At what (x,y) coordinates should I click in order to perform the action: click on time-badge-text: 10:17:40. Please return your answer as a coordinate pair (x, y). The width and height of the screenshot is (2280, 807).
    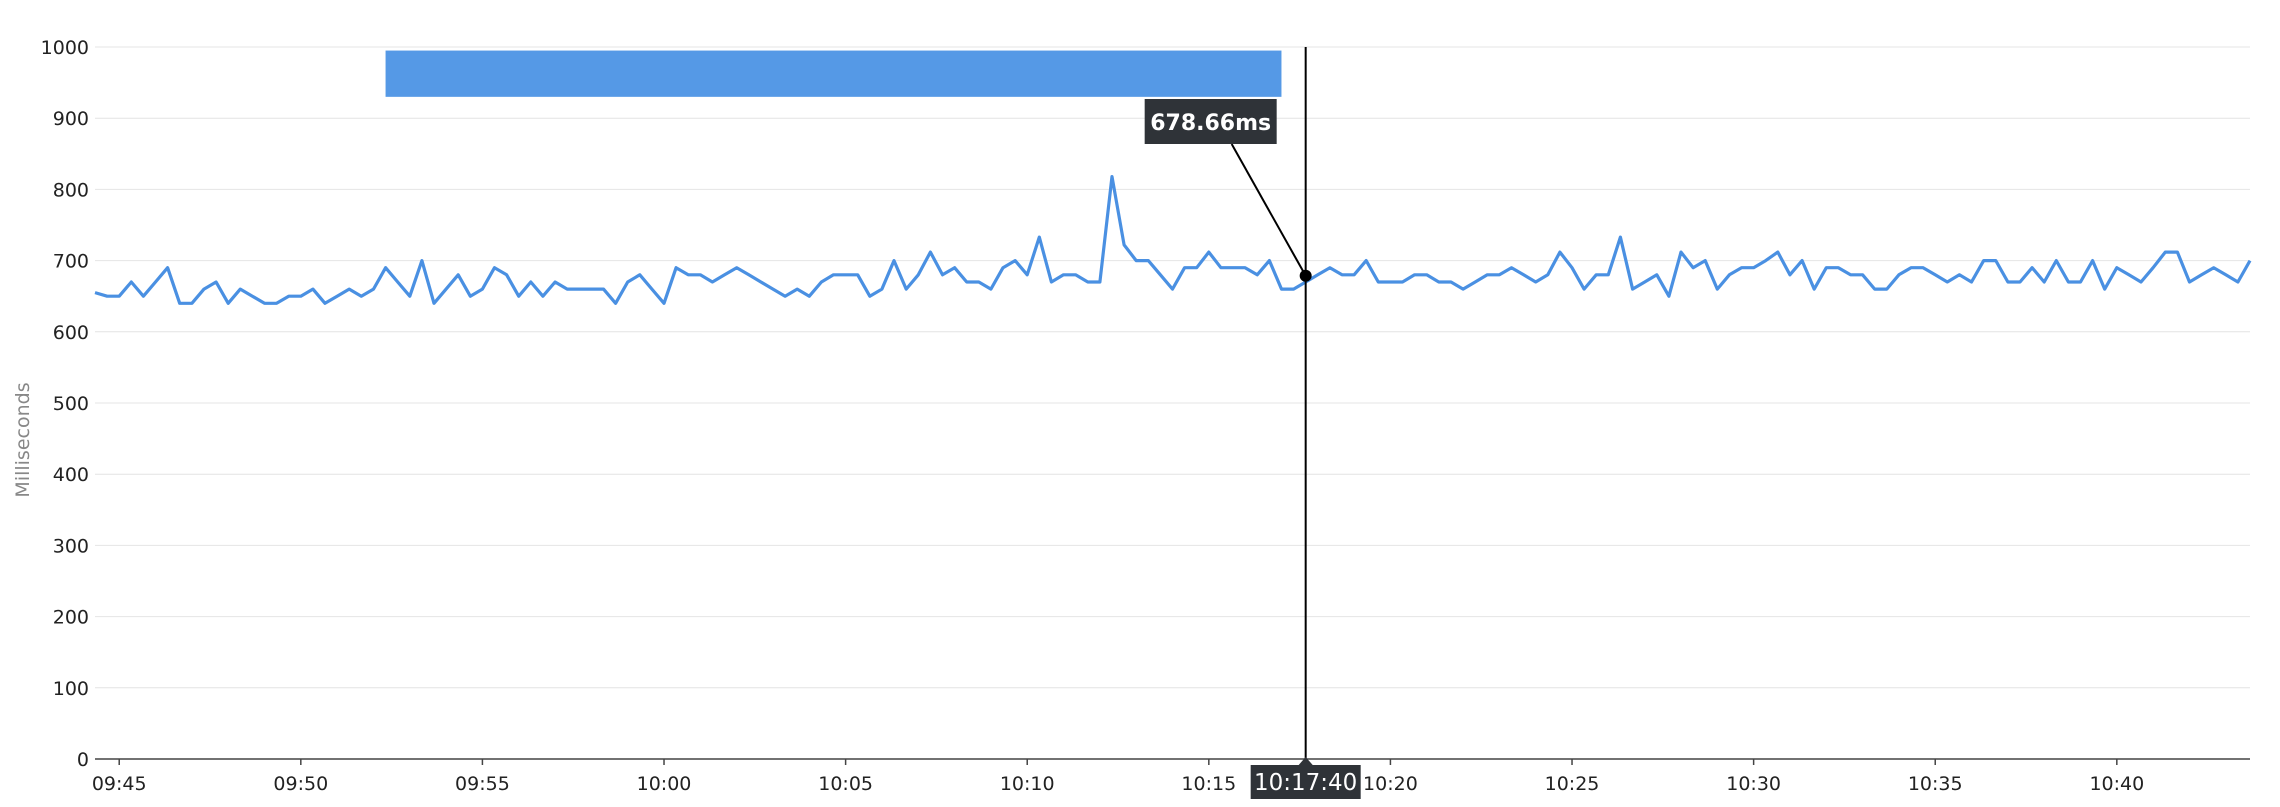
    Looking at the image, I should click on (1305, 783).